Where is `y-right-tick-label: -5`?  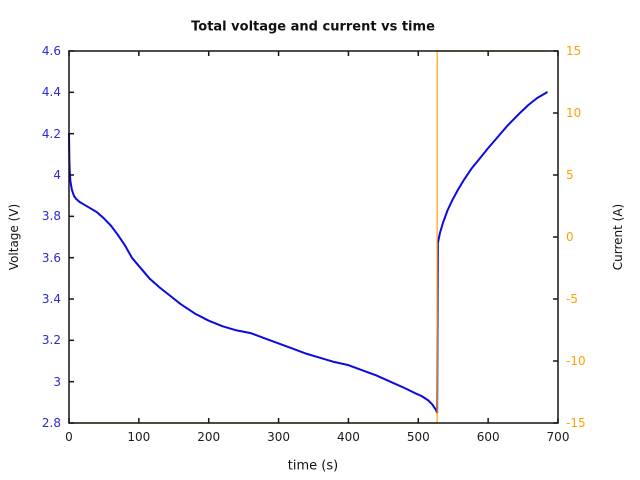
y-right-tick-label: -5 is located at coordinates (572, 299).